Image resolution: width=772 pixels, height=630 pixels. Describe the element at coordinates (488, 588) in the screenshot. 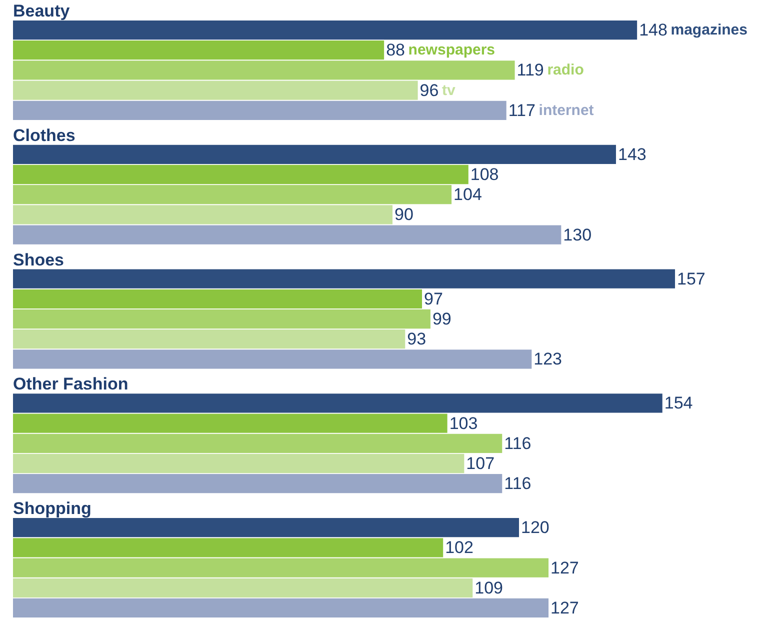

I see `data-label: 109` at that location.